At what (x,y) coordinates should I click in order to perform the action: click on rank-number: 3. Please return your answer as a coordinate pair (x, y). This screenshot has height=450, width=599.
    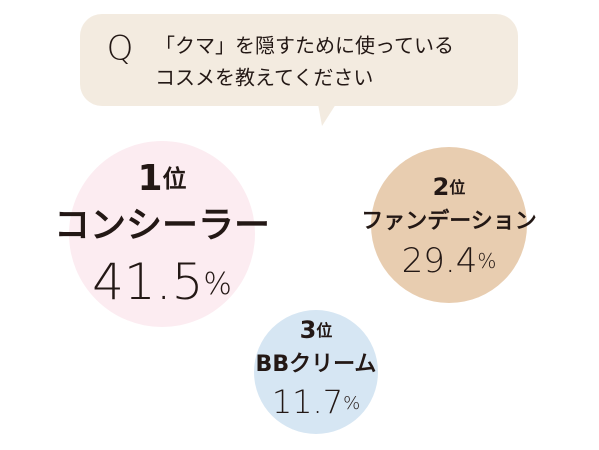
    Looking at the image, I should click on (308, 330).